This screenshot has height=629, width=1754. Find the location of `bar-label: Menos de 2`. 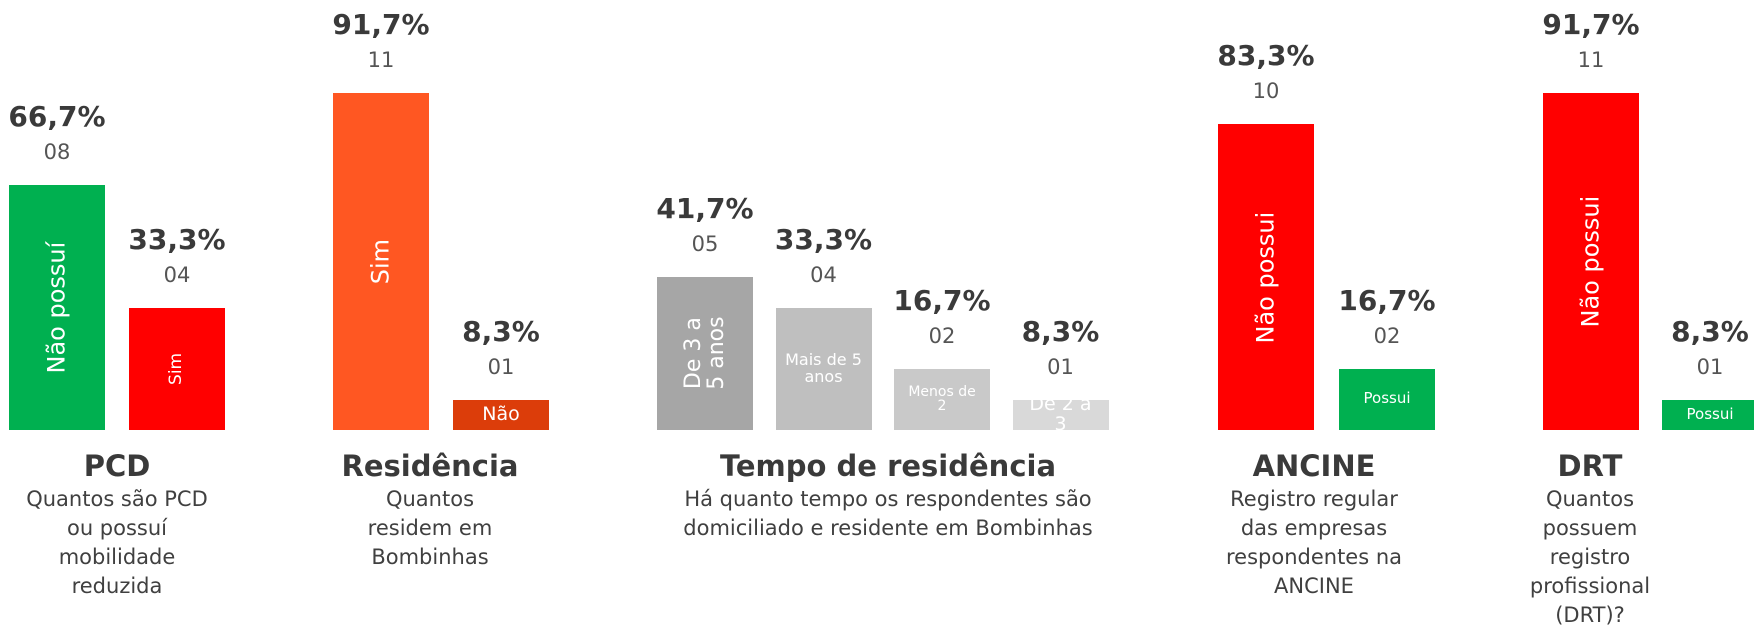

bar-label: Menos de 2 is located at coordinates (942, 399).